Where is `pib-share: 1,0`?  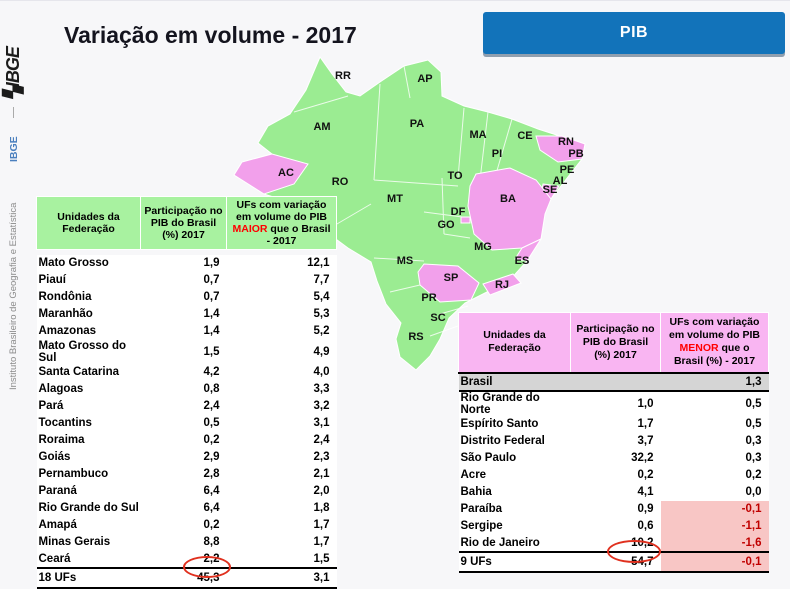
pib-share: 1,0 is located at coordinates (615, 403).